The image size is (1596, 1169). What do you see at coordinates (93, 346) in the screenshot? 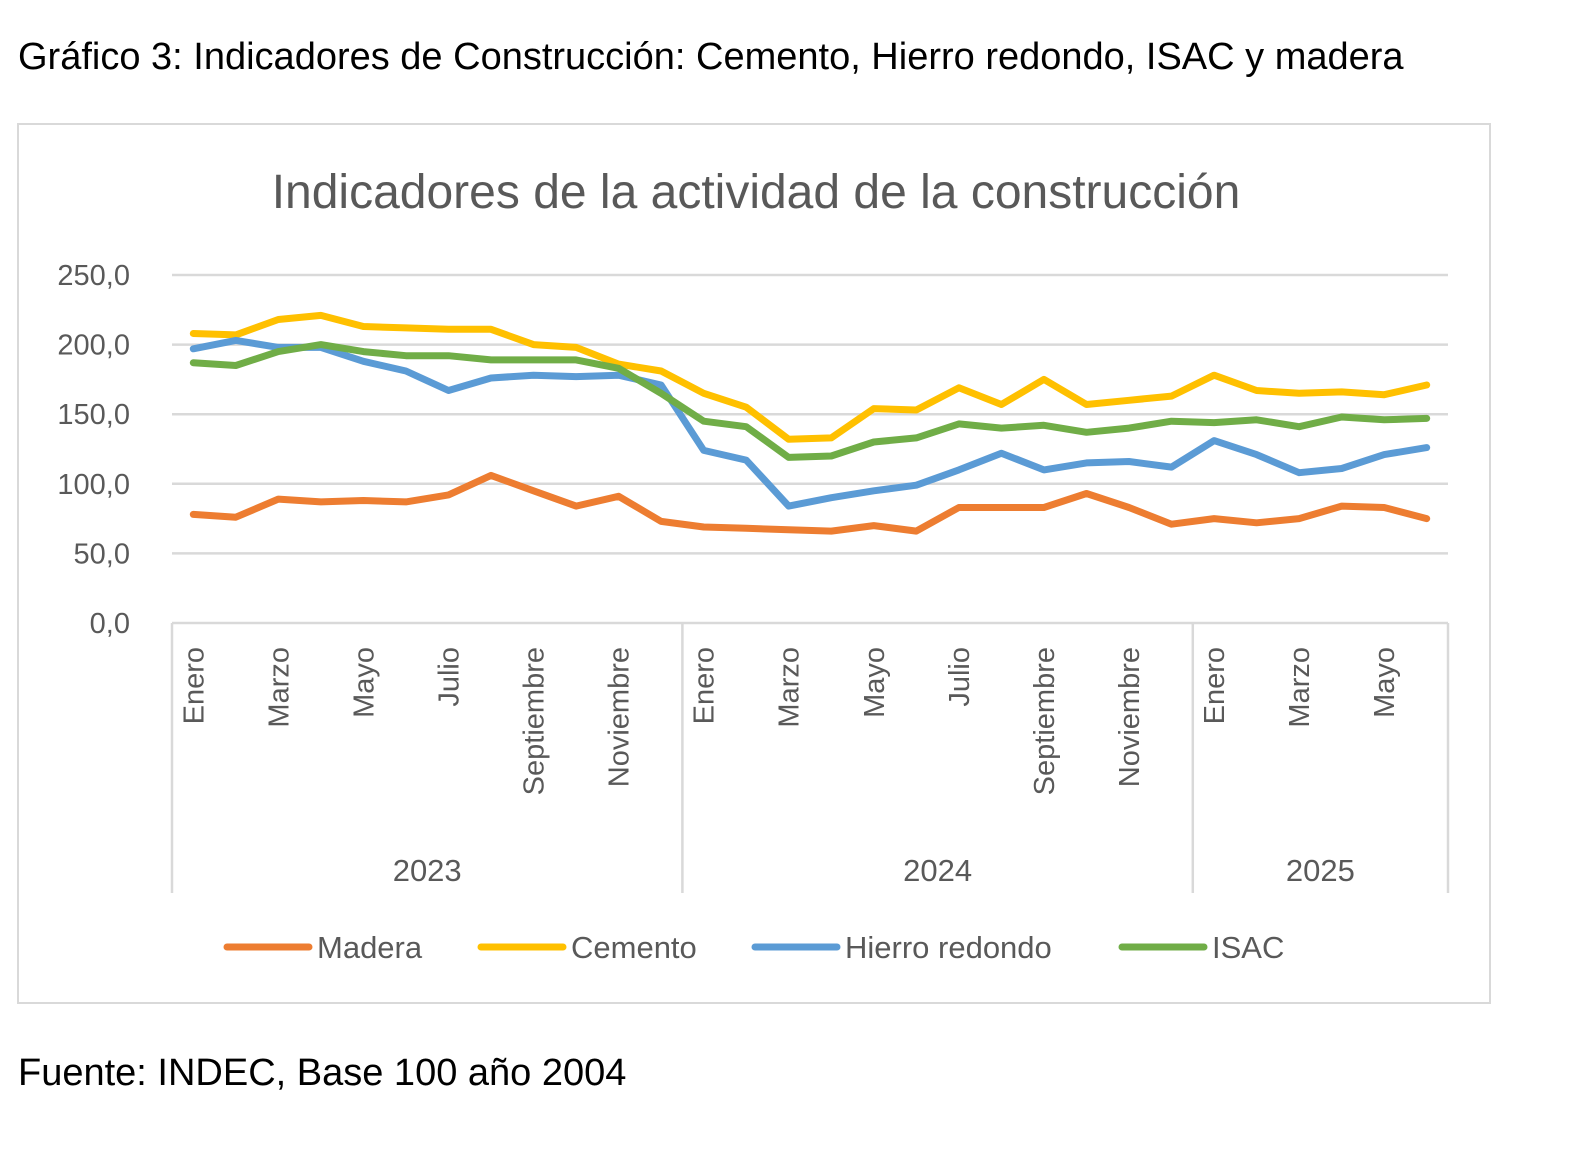
I see `y-tick-label: 200,0` at bounding box center [93, 346].